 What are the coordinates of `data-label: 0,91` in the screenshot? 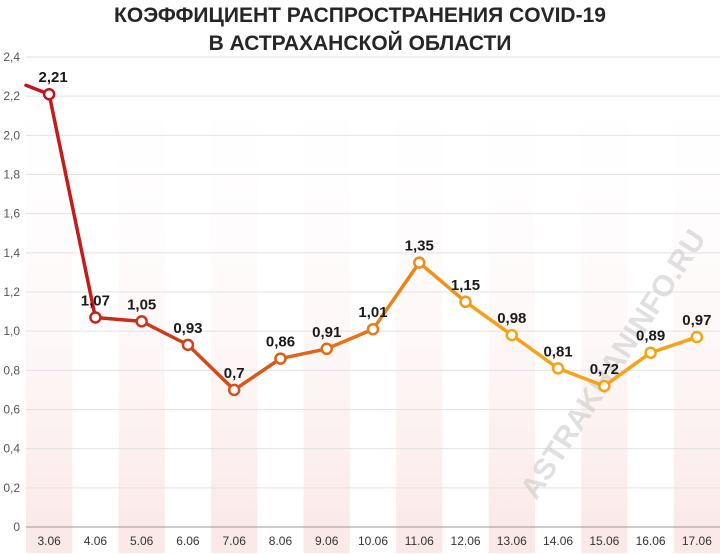 It's located at (326, 332).